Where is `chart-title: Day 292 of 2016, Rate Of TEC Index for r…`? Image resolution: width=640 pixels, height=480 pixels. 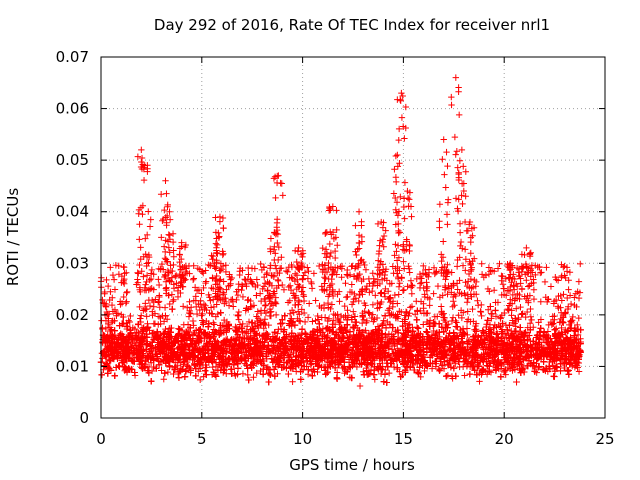 chart-title: Day 292 of 2016, Rate Of TEC Index for r… is located at coordinates (352, 25).